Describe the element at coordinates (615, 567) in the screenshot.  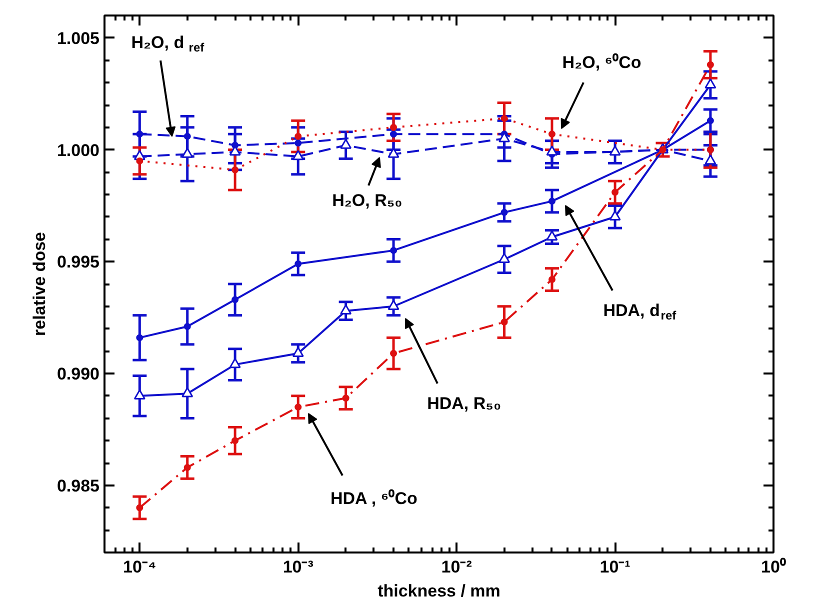
I see `x-tick-label: 10⁻¹` at that location.